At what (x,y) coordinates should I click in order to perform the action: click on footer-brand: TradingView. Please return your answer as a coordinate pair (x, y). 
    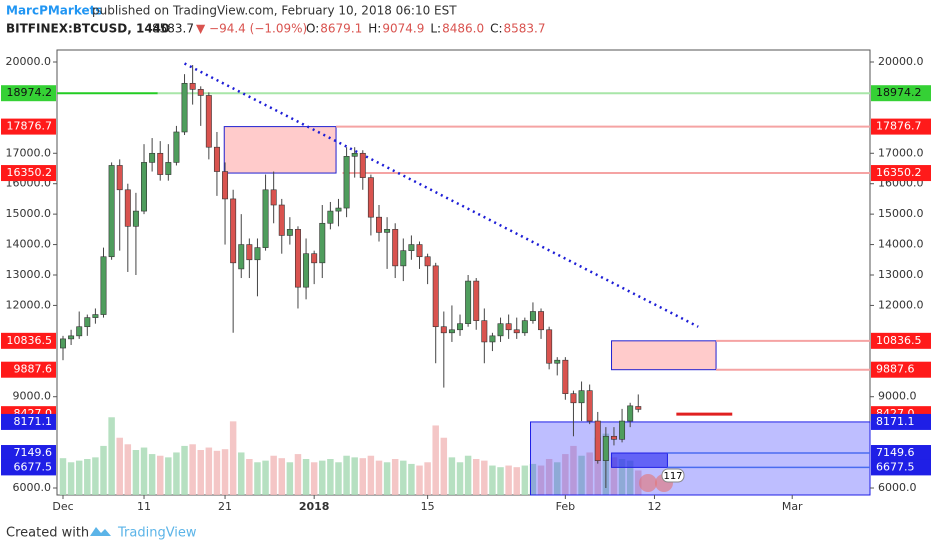
    Looking at the image, I should click on (157, 533).